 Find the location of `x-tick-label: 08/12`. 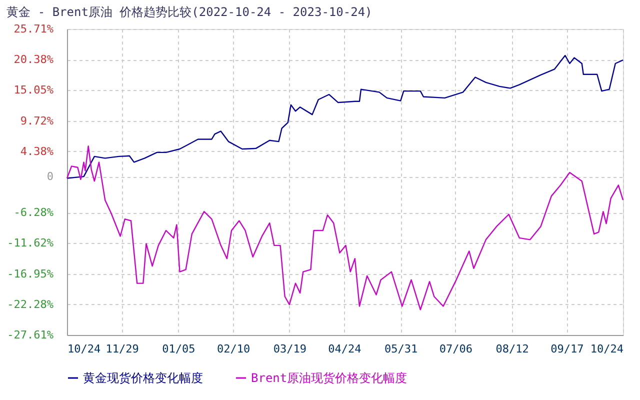

x-tick-label: 08/12 is located at coordinates (512, 349).